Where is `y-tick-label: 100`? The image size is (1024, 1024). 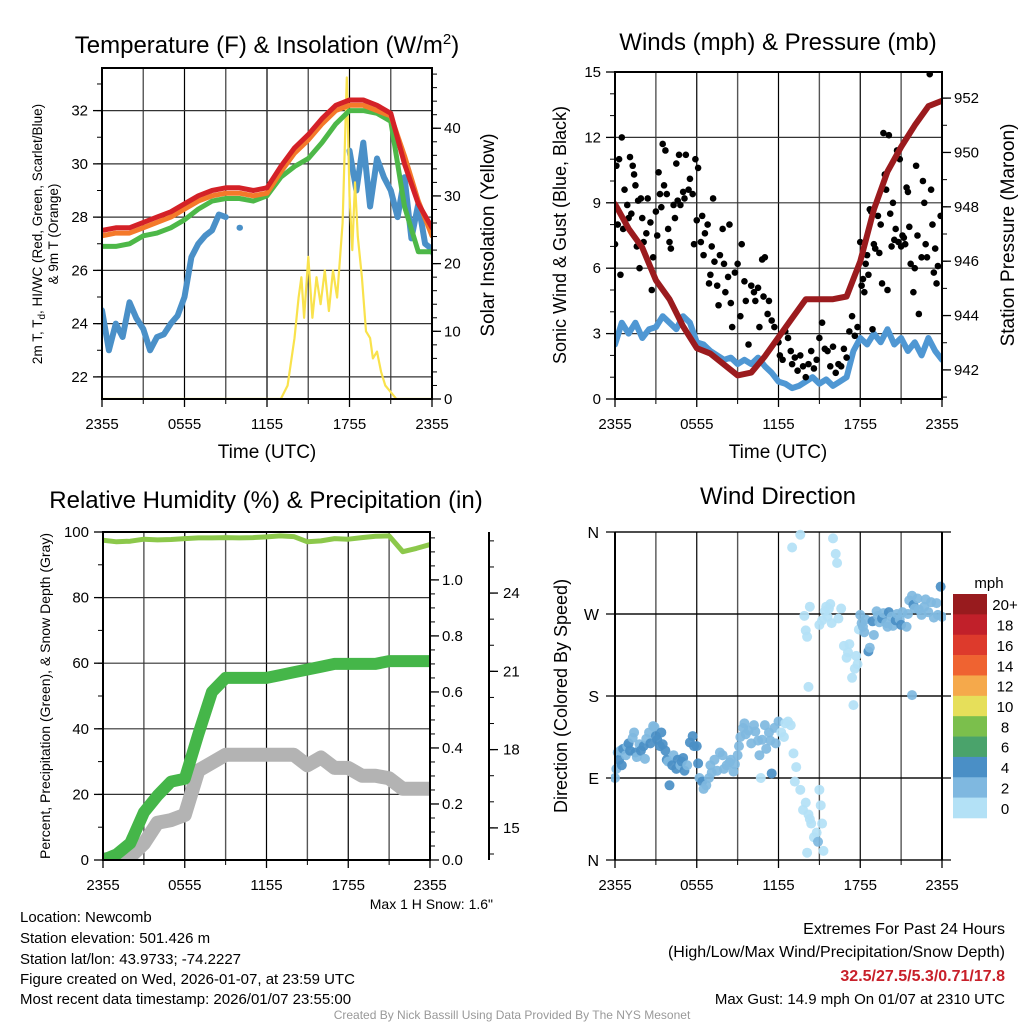 y-tick-label: 100 is located at coordinates (76, 532).